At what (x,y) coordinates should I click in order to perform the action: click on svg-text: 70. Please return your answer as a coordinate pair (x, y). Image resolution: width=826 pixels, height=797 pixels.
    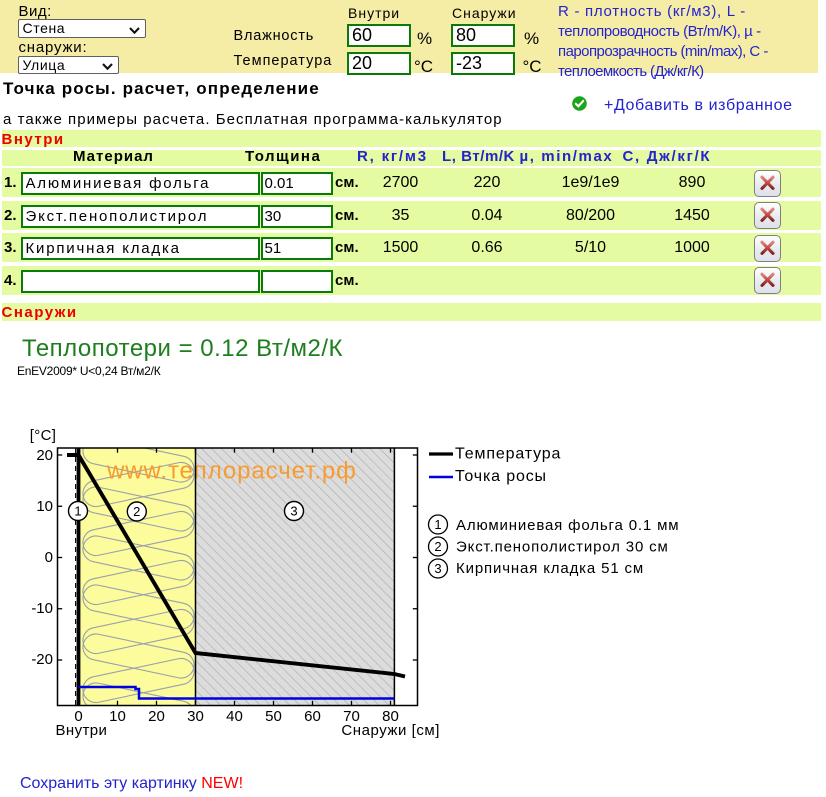
    Looking at the image, I should click on (351, 716).